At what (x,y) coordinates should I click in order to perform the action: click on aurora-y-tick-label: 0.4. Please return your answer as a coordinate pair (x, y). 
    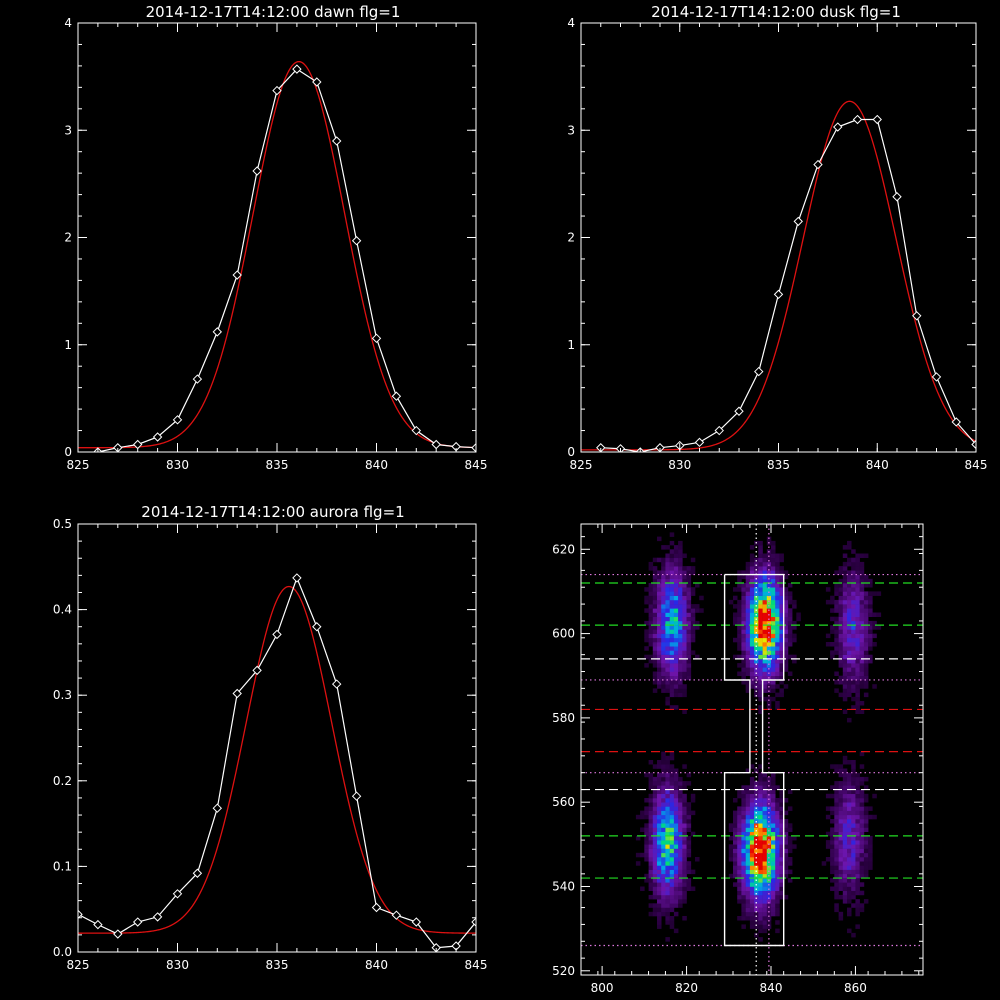
    Looking at the image, I should click on (62, 610).